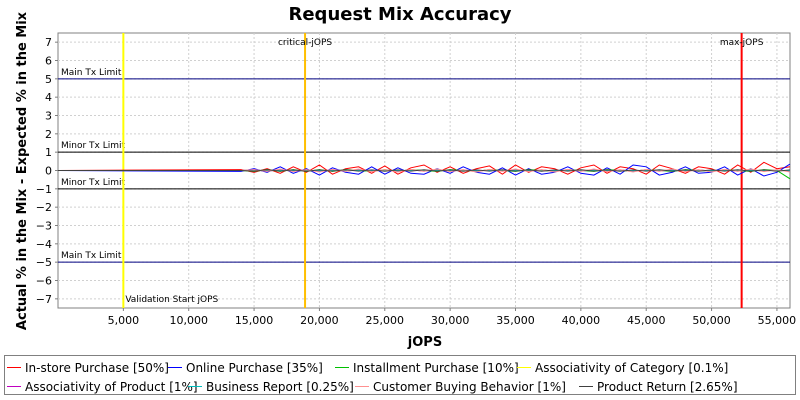 This screenshot has width=800, height=400. Describe the element at coordinates (44, 189) in the screenshot. I see `y-tick-label: −1` at that location.